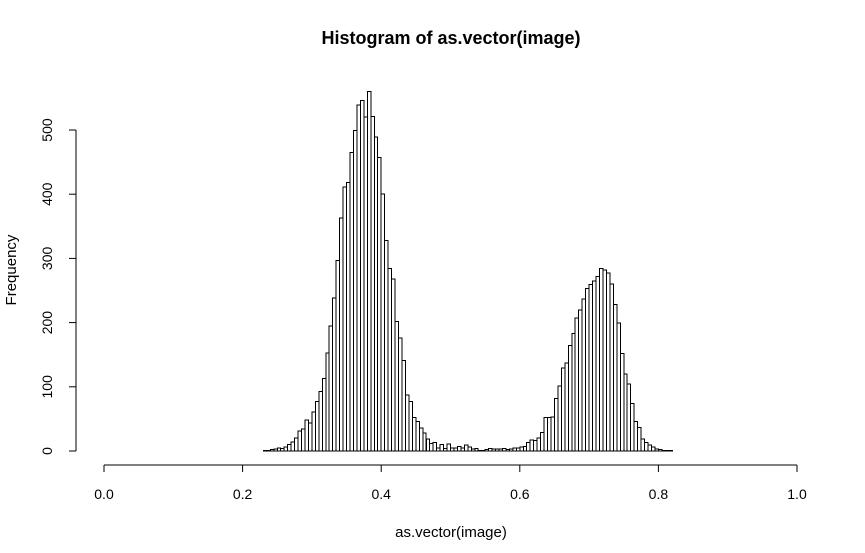 This screenshot has width=865, height=553. Describe the element at coordinates (450, 483) in the screenshot. I see `x-axis: 0.0 0.2 0.4 0.6 0.8 1.0` at that location.